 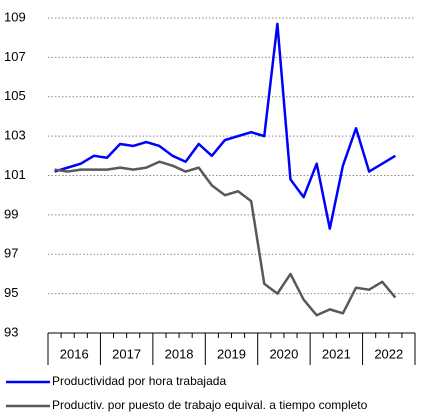 What do you see at coordinates (11, 292) in the screenshot?
I see `y-tick-label: 95` at bounding box center [11, 292].